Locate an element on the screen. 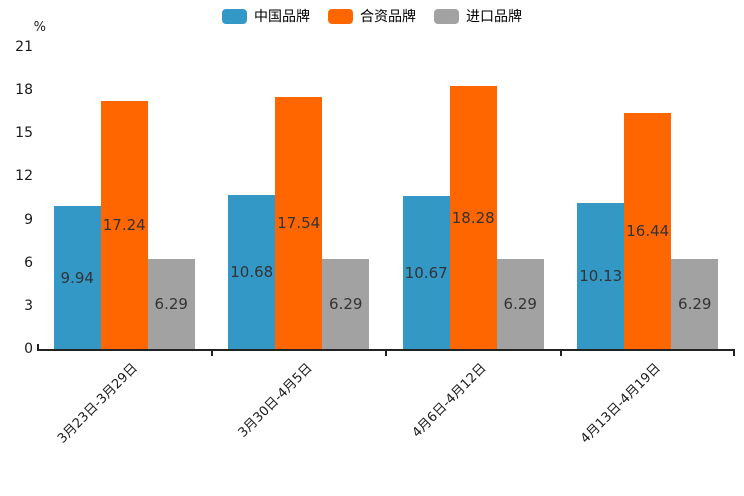  bar-value-label: 17.54 is located at coordinates (299, 223).